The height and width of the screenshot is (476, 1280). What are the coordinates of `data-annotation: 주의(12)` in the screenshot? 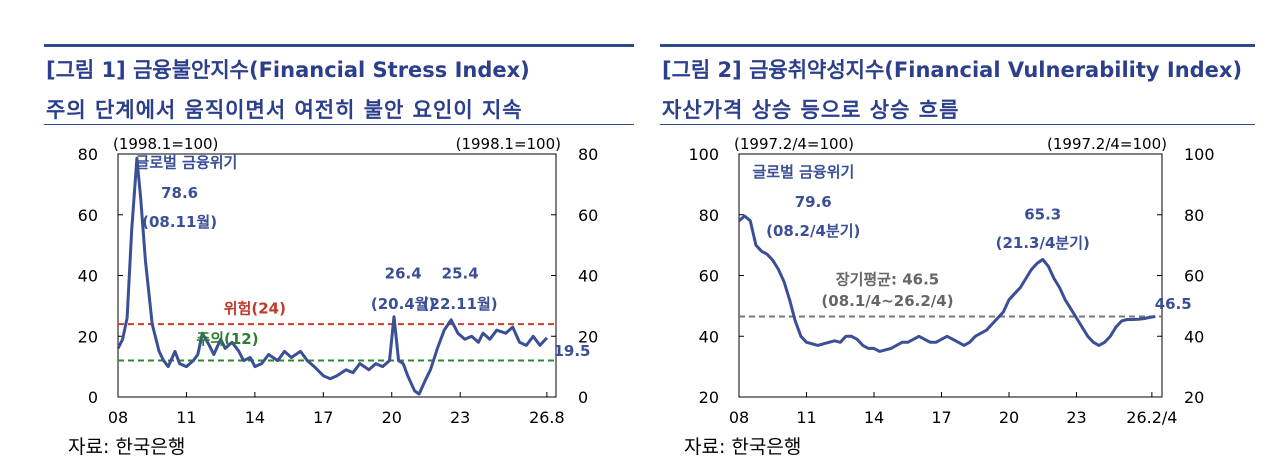 It's located at (227, 339).